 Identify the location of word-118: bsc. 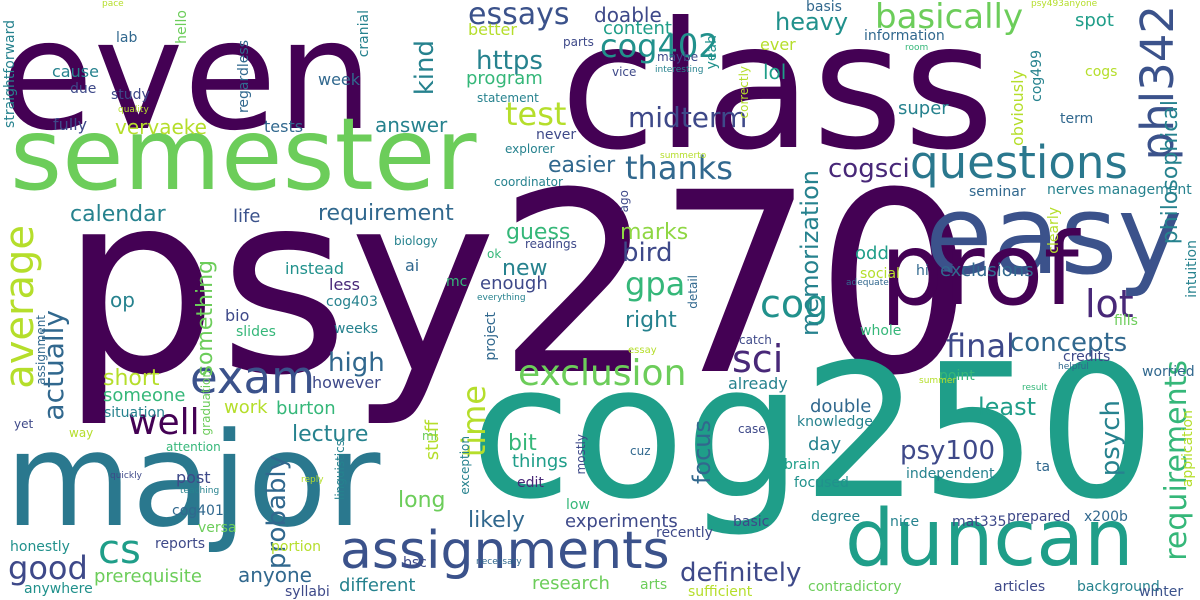
(415, 563).